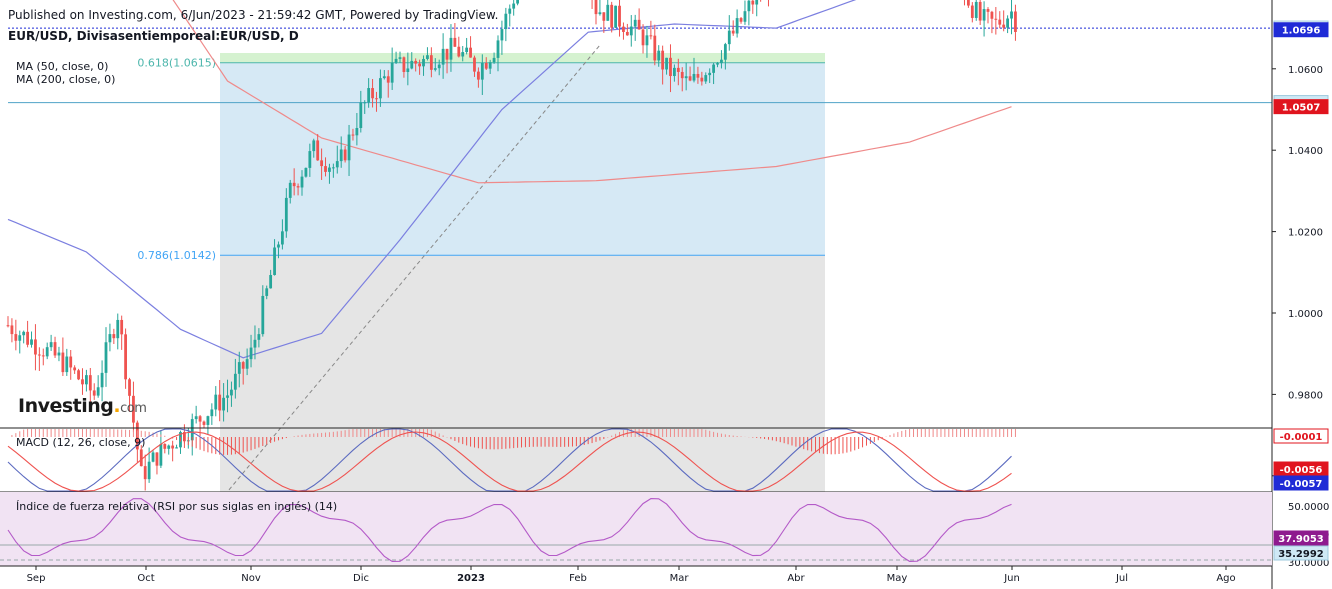 The height and width of the screenshot is (589, 1332). I want to click on fib-zone-green, so click(522, 58).